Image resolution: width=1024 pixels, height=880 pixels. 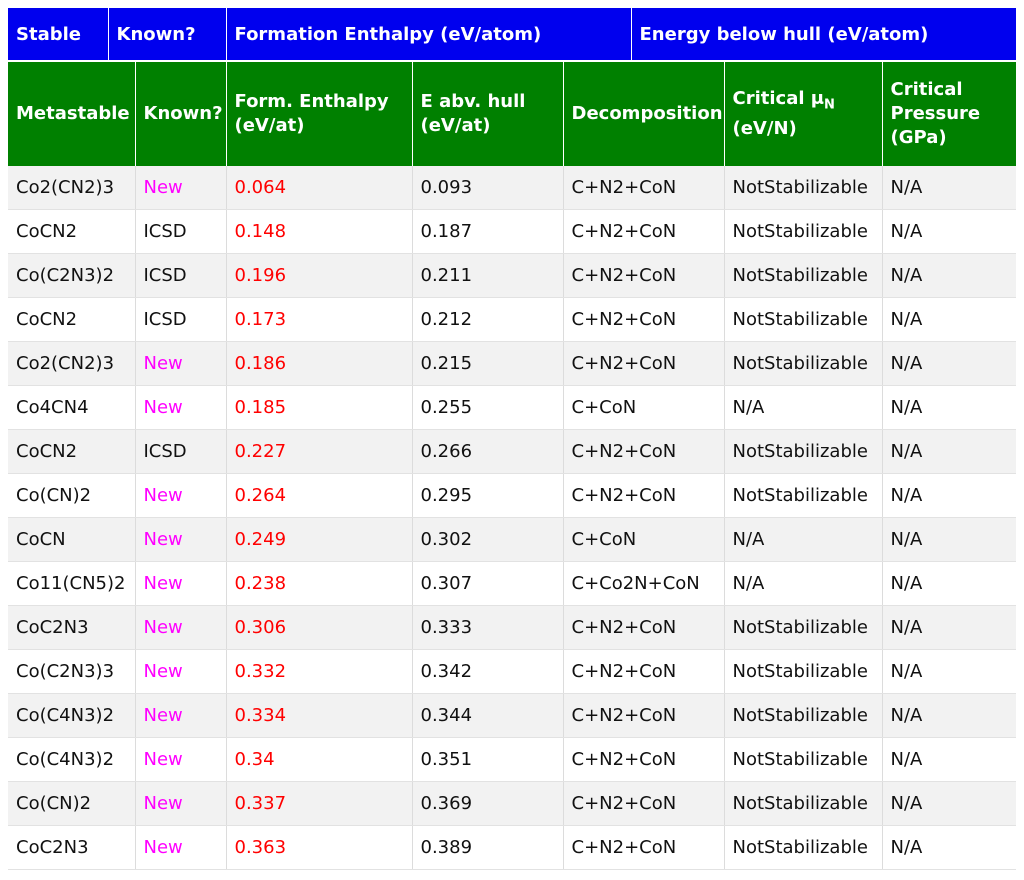 What do you see at coordinates (319, 114) in the screenshot?
I see `header-form-enthalpy: Form. Enthalpy (eV/at)` at bounding box center [319, 114].